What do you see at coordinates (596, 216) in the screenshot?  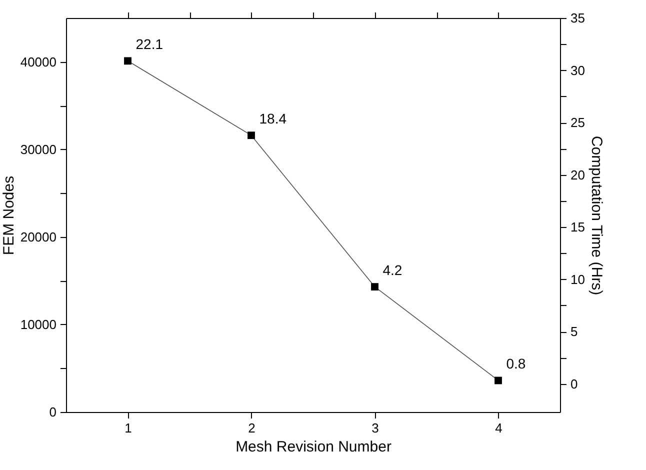 I see `y2-axis-title: Computation Time (Hrs)` at bounding box center [596, 216].